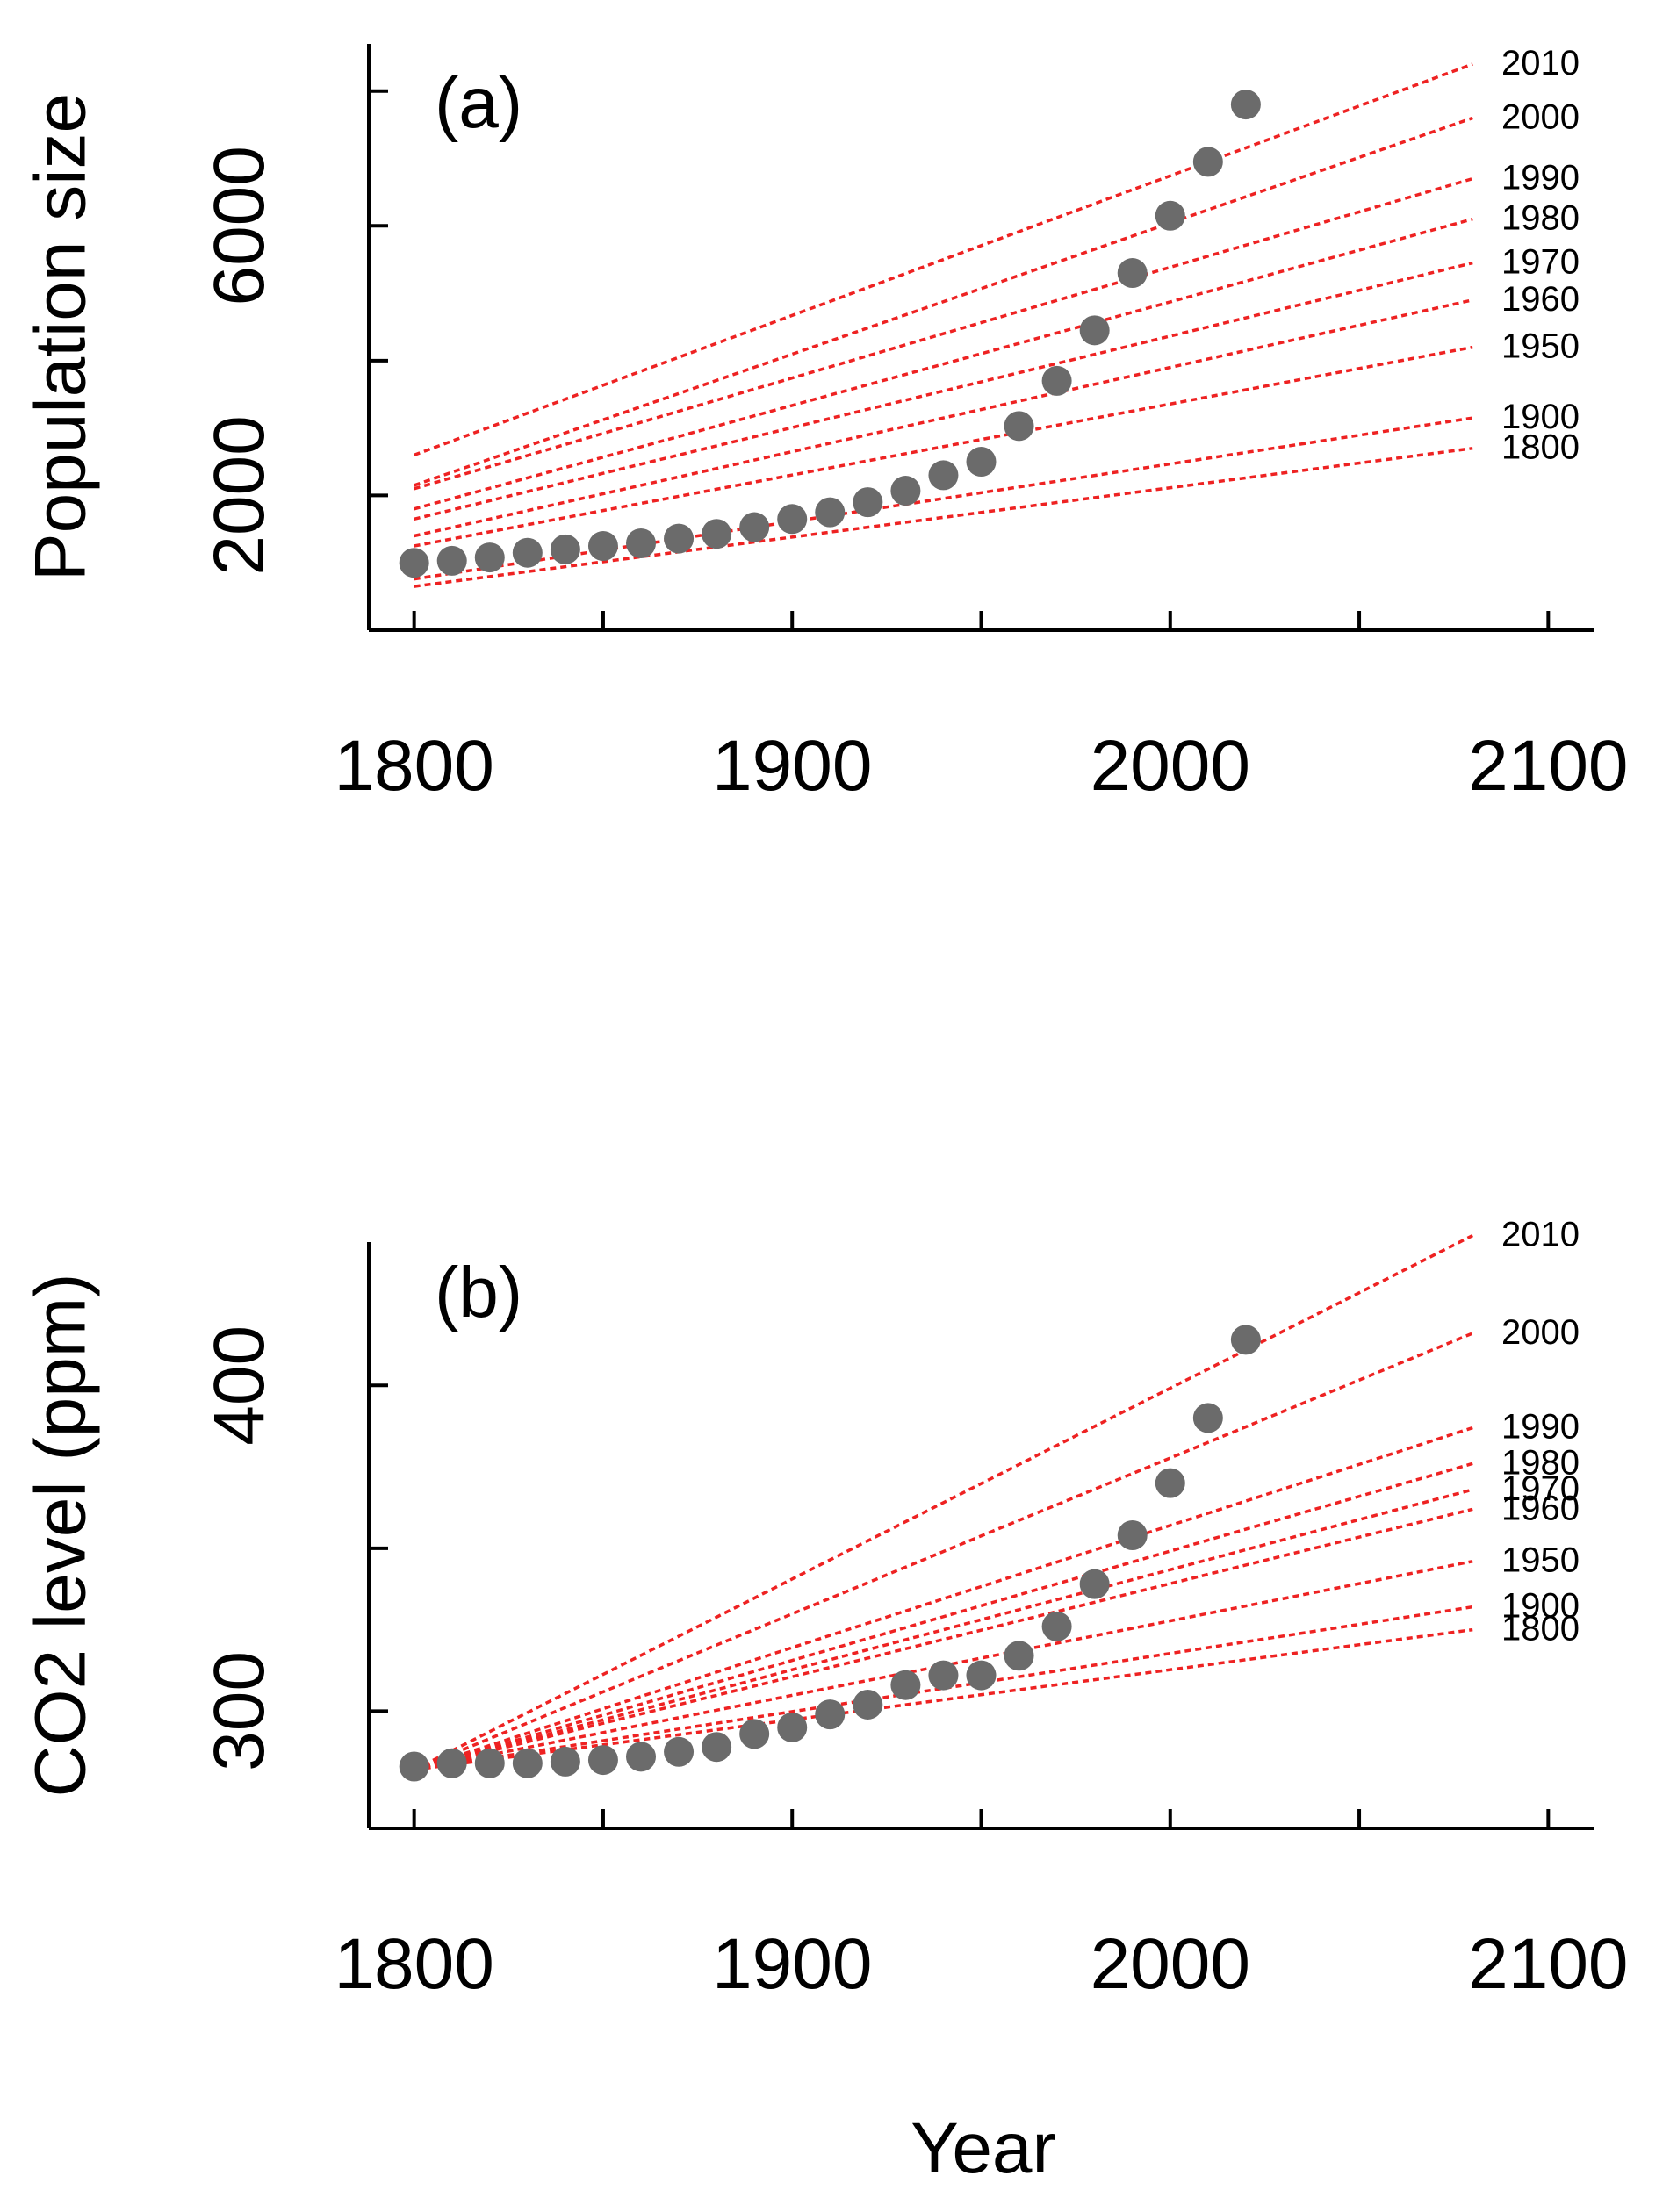 The height and width of the screenshot is (2212, 1670). I want to click on y-axis-title: Population size, so click(61, 337).